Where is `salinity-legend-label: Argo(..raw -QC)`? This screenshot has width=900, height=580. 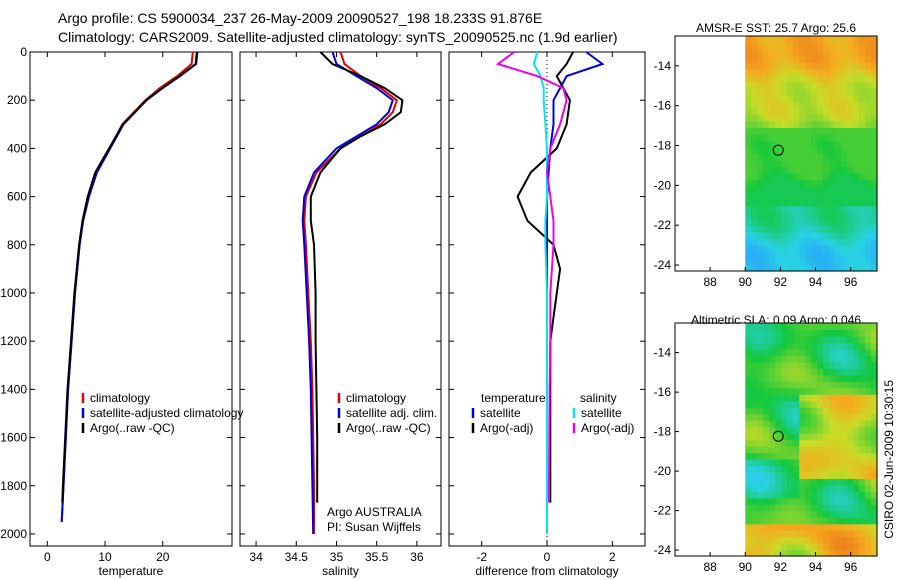
salinity-legend-label: Argo(..raw -QC) is located at coordinates (388, 428).